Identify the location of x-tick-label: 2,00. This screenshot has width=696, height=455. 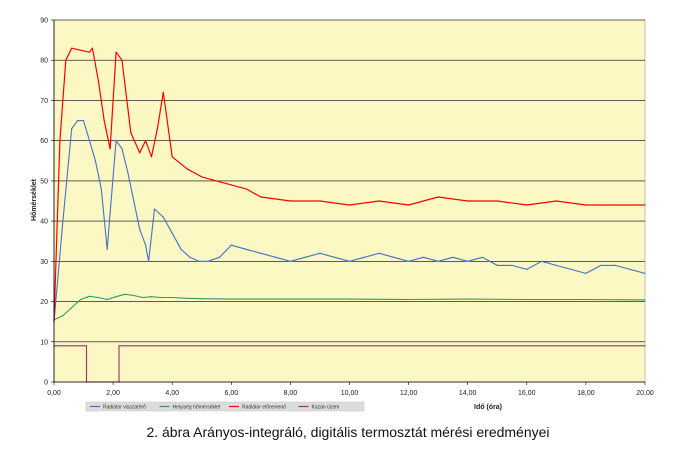
(113, 393).